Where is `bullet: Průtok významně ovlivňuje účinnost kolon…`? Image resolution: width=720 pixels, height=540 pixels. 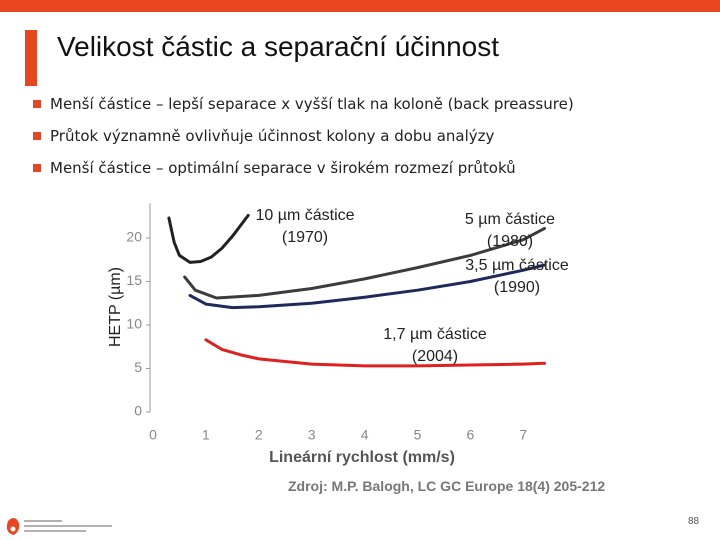
bullet: Průtok významně ovlivňuje účinnost kolon… is located at coordinates (263, 136).